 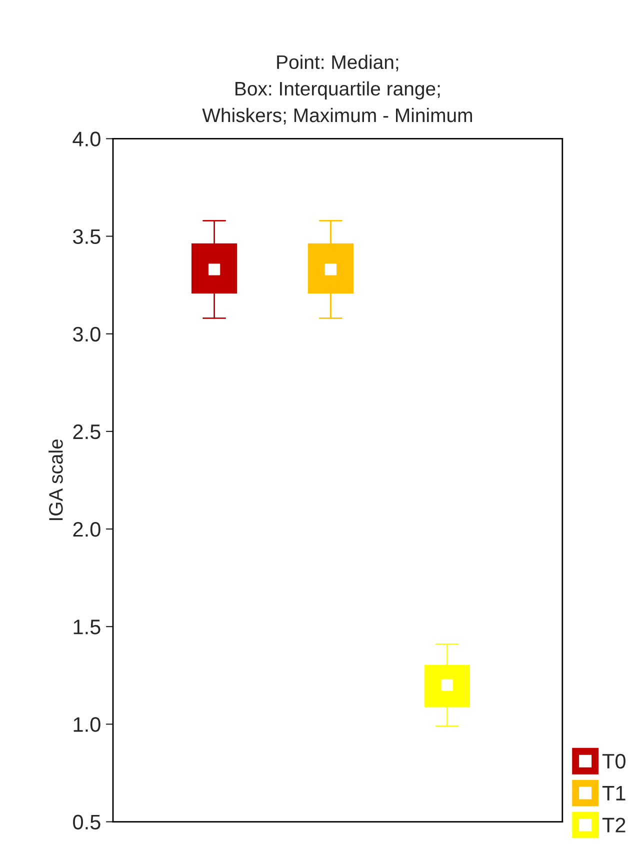 I want to click on y-axis-title: IGA scale, so click(x=55, y=479).